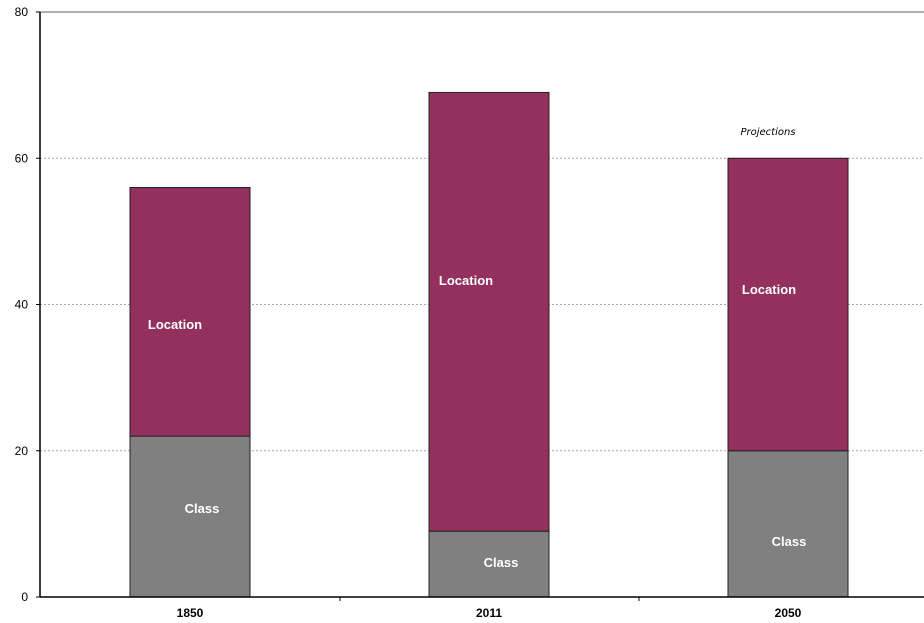 This screenshot has width=924, height=623. I want to click on x-tick-label-1850: 1850, so click(190, 613).